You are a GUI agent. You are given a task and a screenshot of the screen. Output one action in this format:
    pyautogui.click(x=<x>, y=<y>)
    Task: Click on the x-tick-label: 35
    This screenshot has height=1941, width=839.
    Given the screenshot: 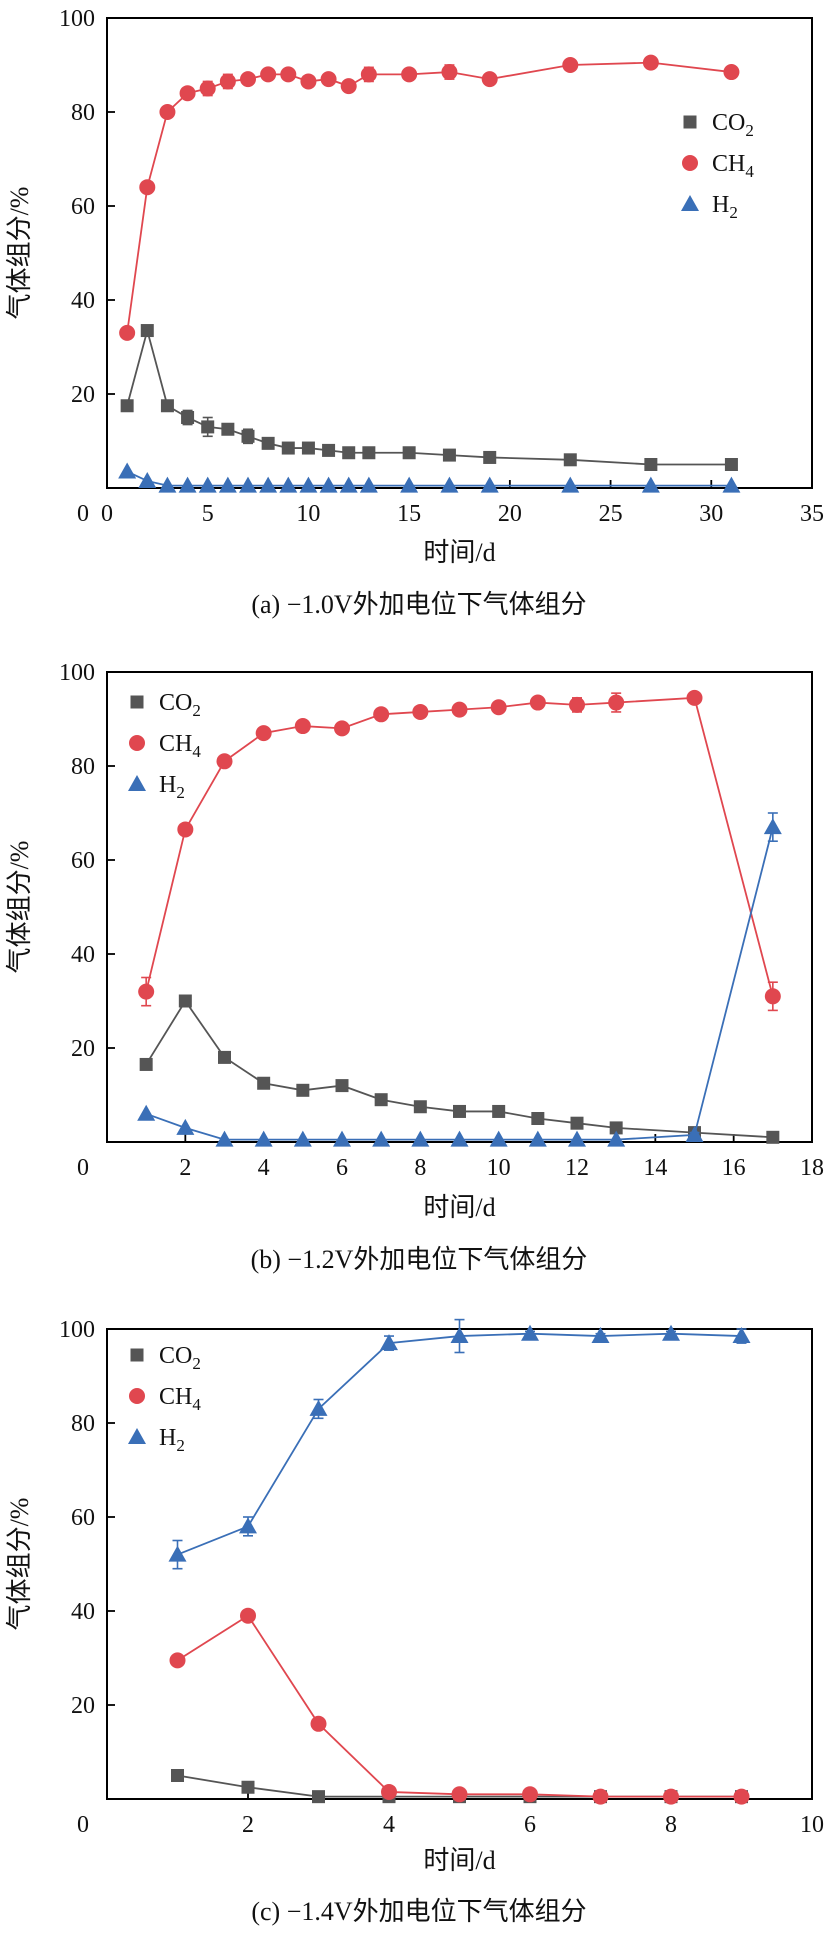 What is the action you would take?
    pyautogui.click(x=812, y=514)
    